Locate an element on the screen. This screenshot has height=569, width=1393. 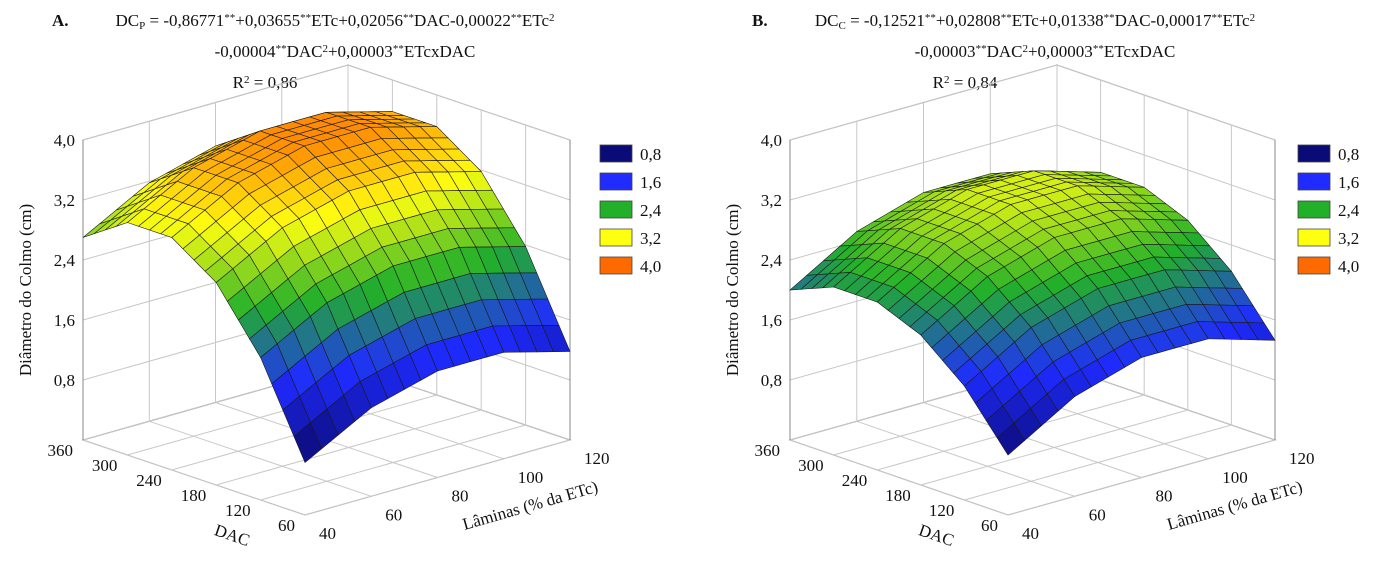
z-tick-label: 3,2 is located at coordinates (64, 200).